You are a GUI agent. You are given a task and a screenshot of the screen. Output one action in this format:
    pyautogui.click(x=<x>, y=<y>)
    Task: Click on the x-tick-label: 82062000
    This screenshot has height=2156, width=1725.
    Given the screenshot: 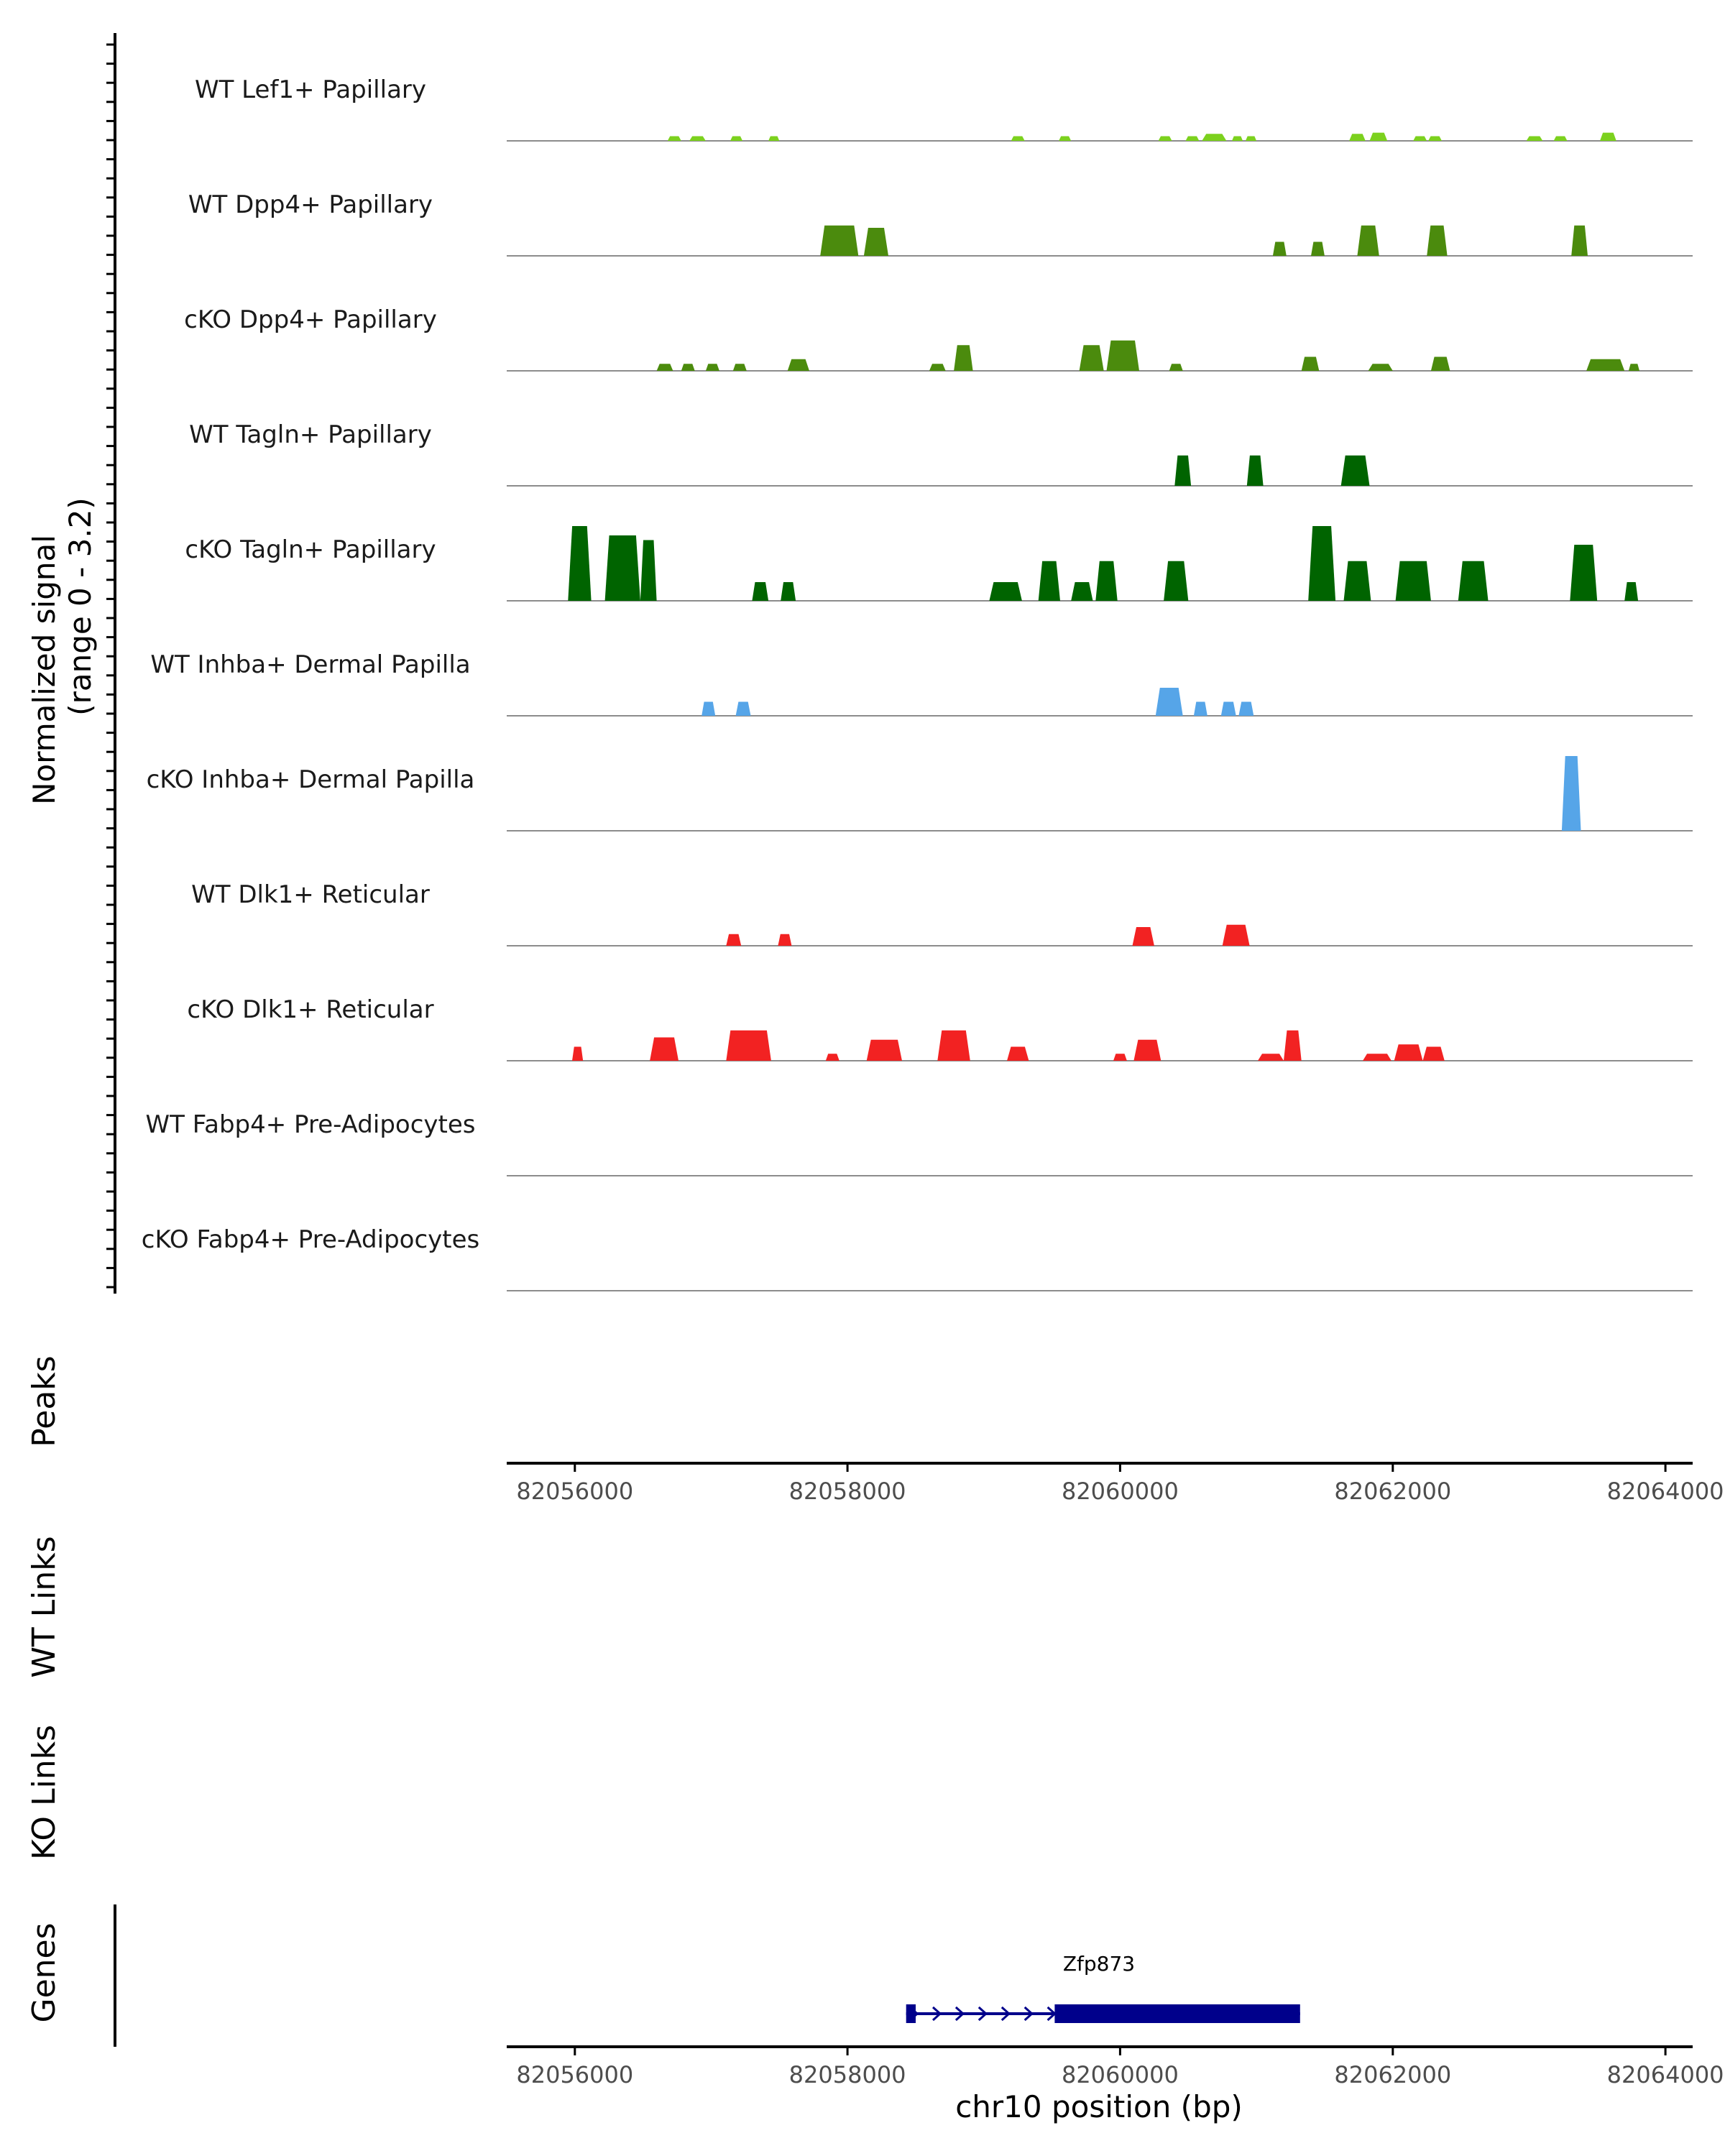 What is the action you would take?
    pyautogui.click(x=1392, y=1492)
    